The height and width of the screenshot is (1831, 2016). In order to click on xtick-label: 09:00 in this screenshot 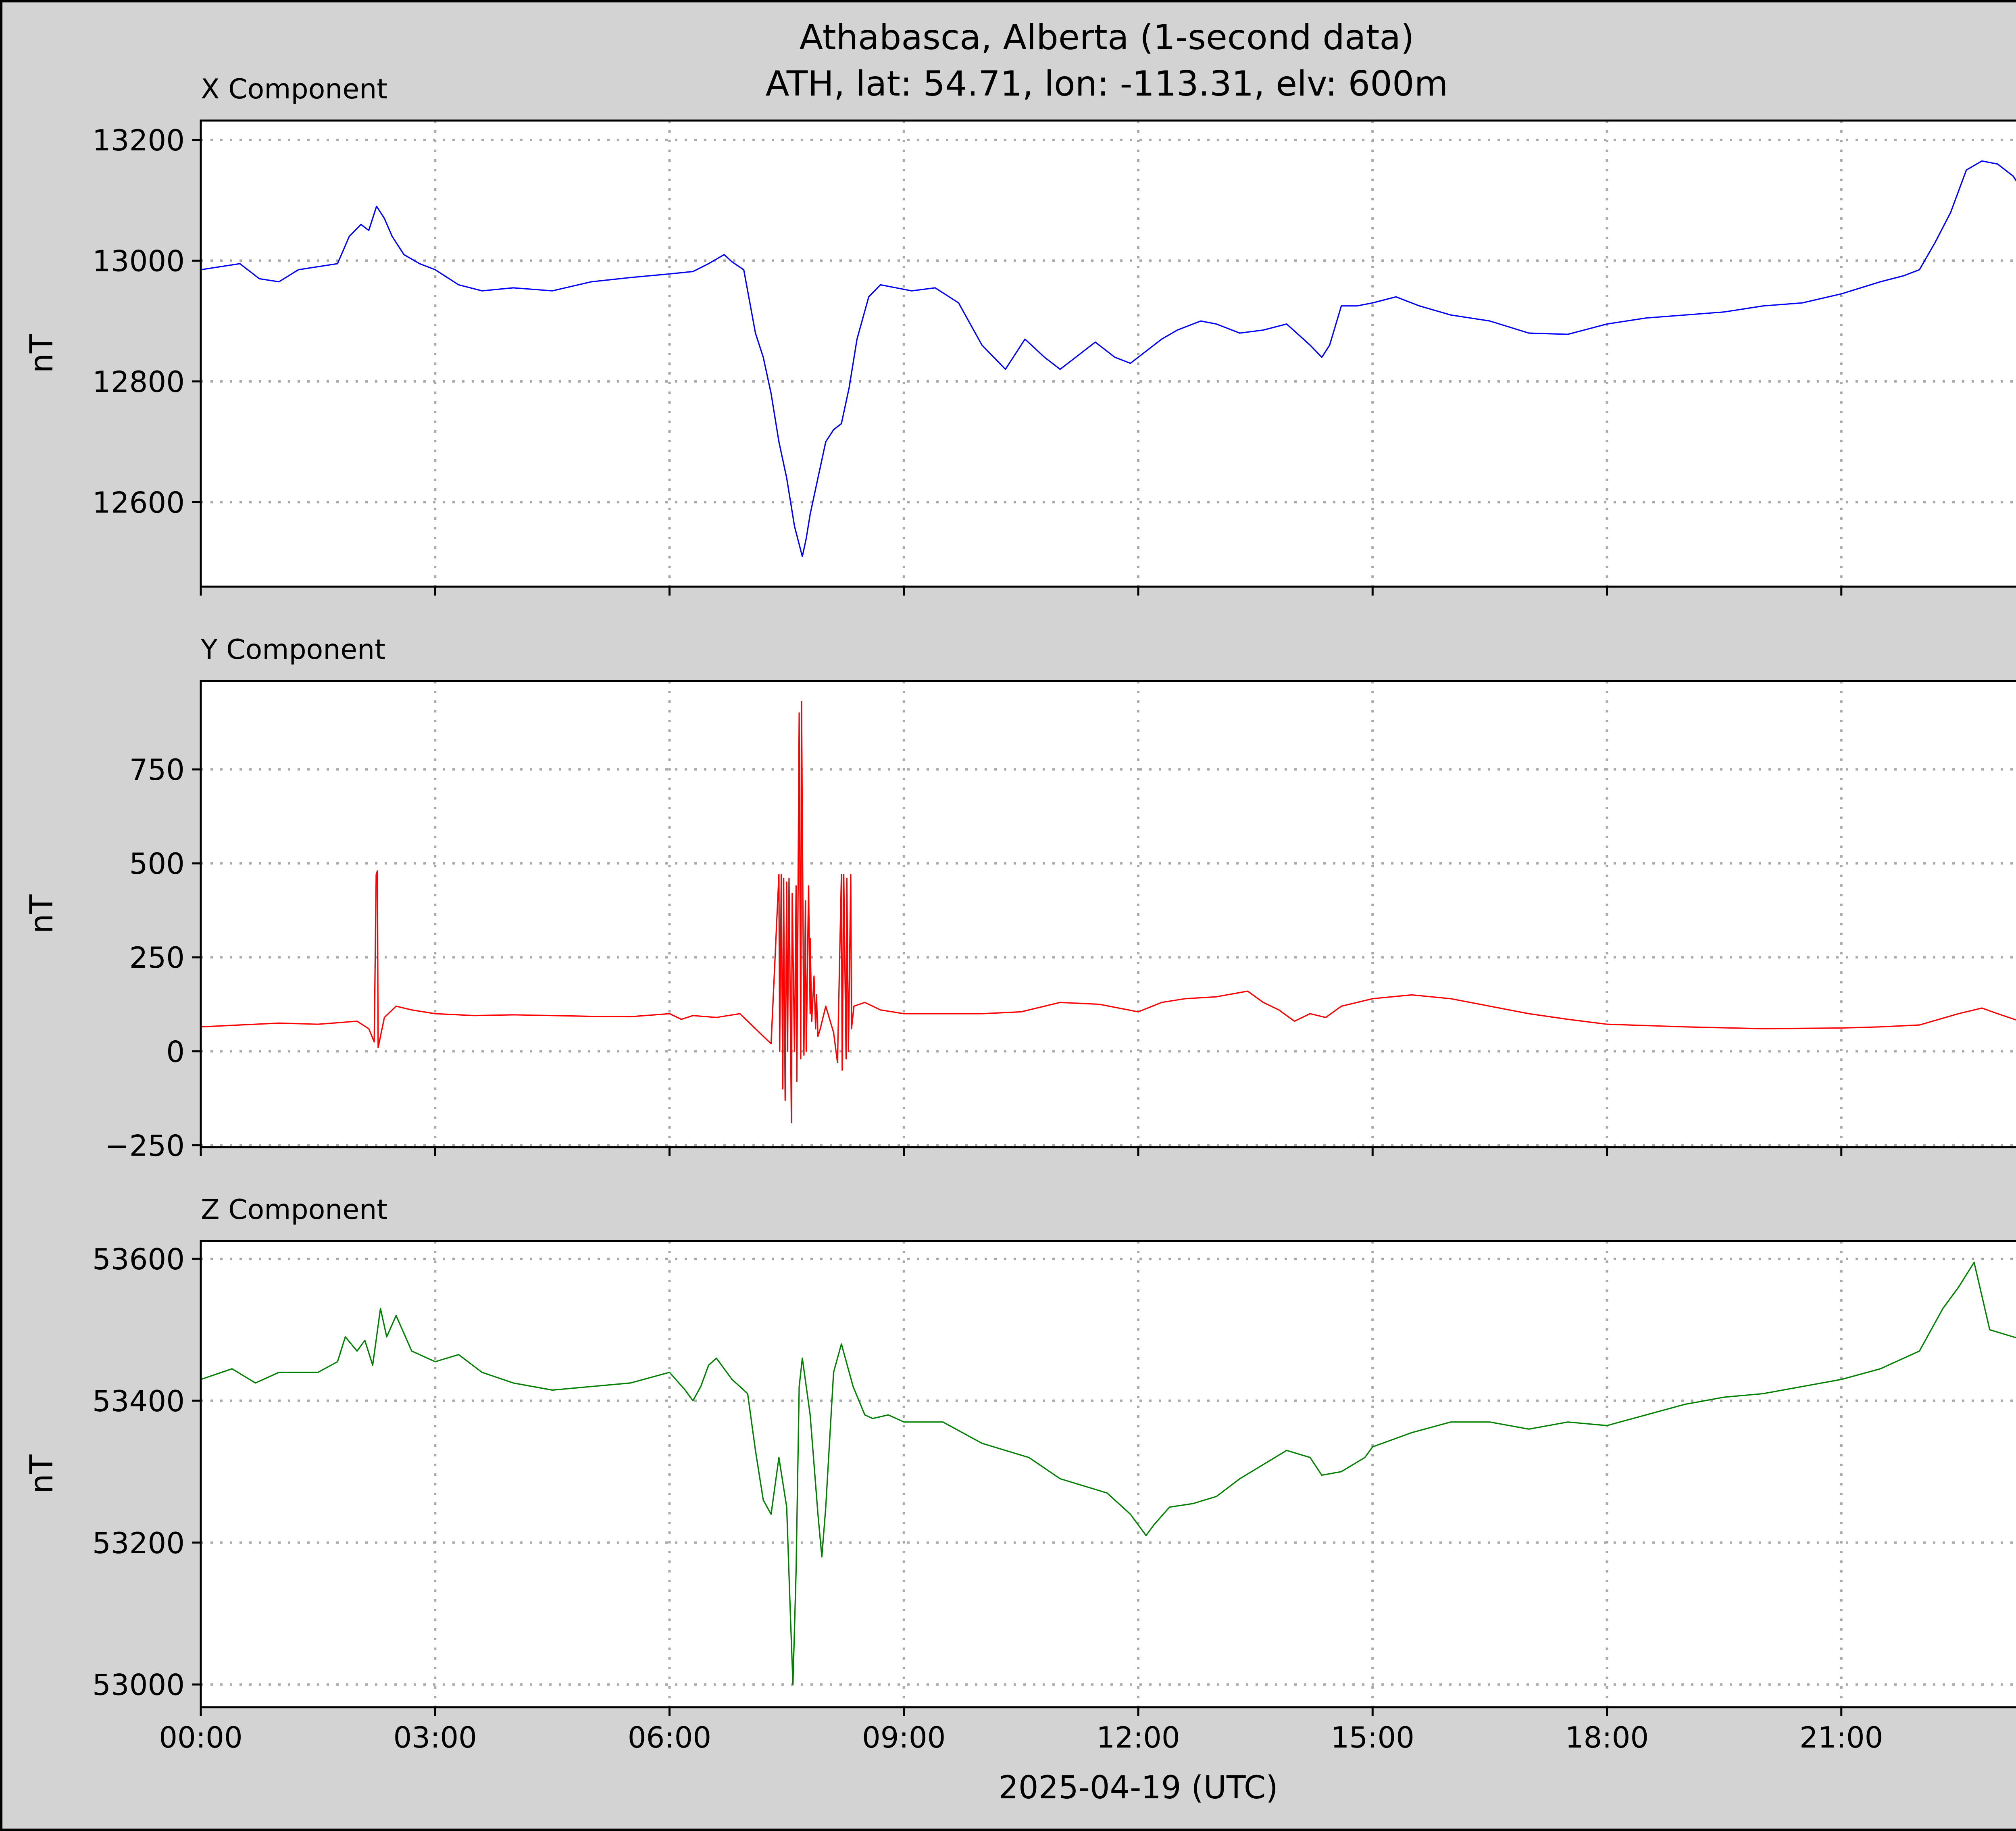, I will do `click(904, 1737)`.